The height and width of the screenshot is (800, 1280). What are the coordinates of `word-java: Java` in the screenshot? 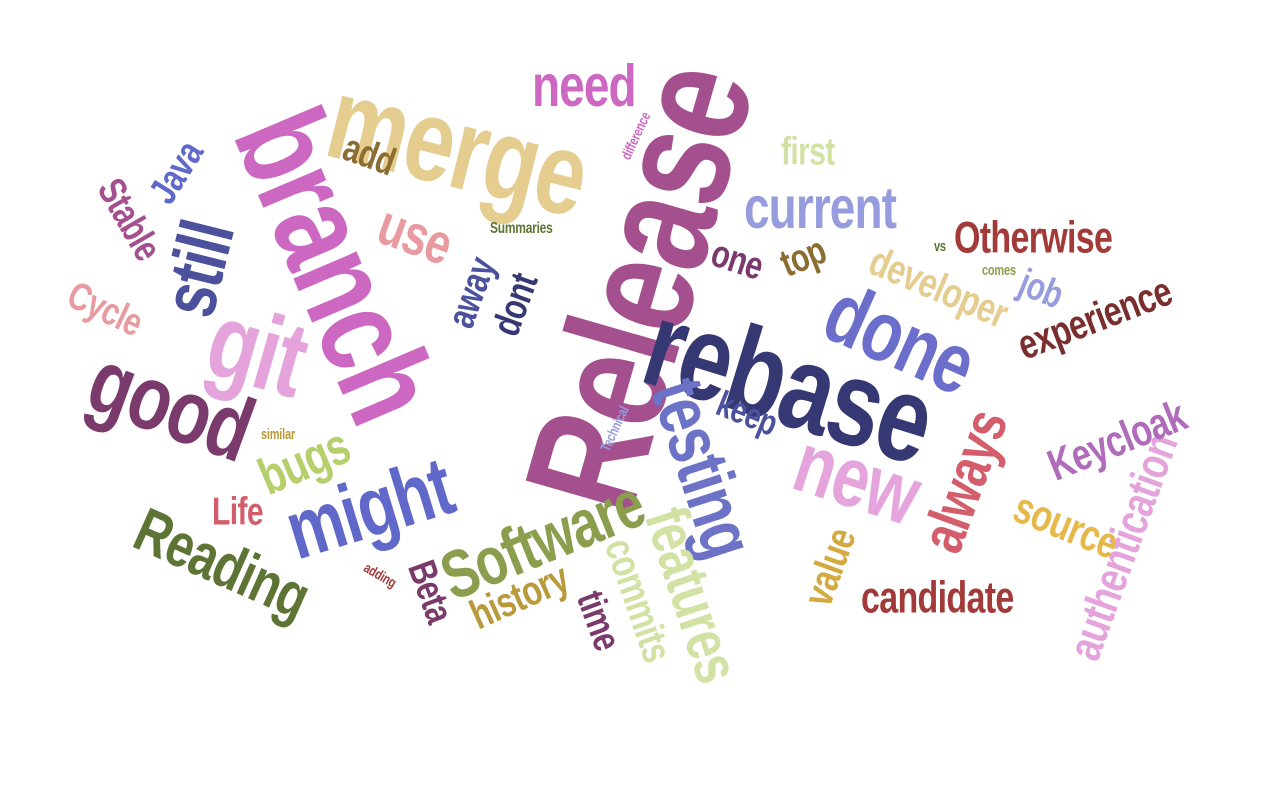 It's located at (176, 173).